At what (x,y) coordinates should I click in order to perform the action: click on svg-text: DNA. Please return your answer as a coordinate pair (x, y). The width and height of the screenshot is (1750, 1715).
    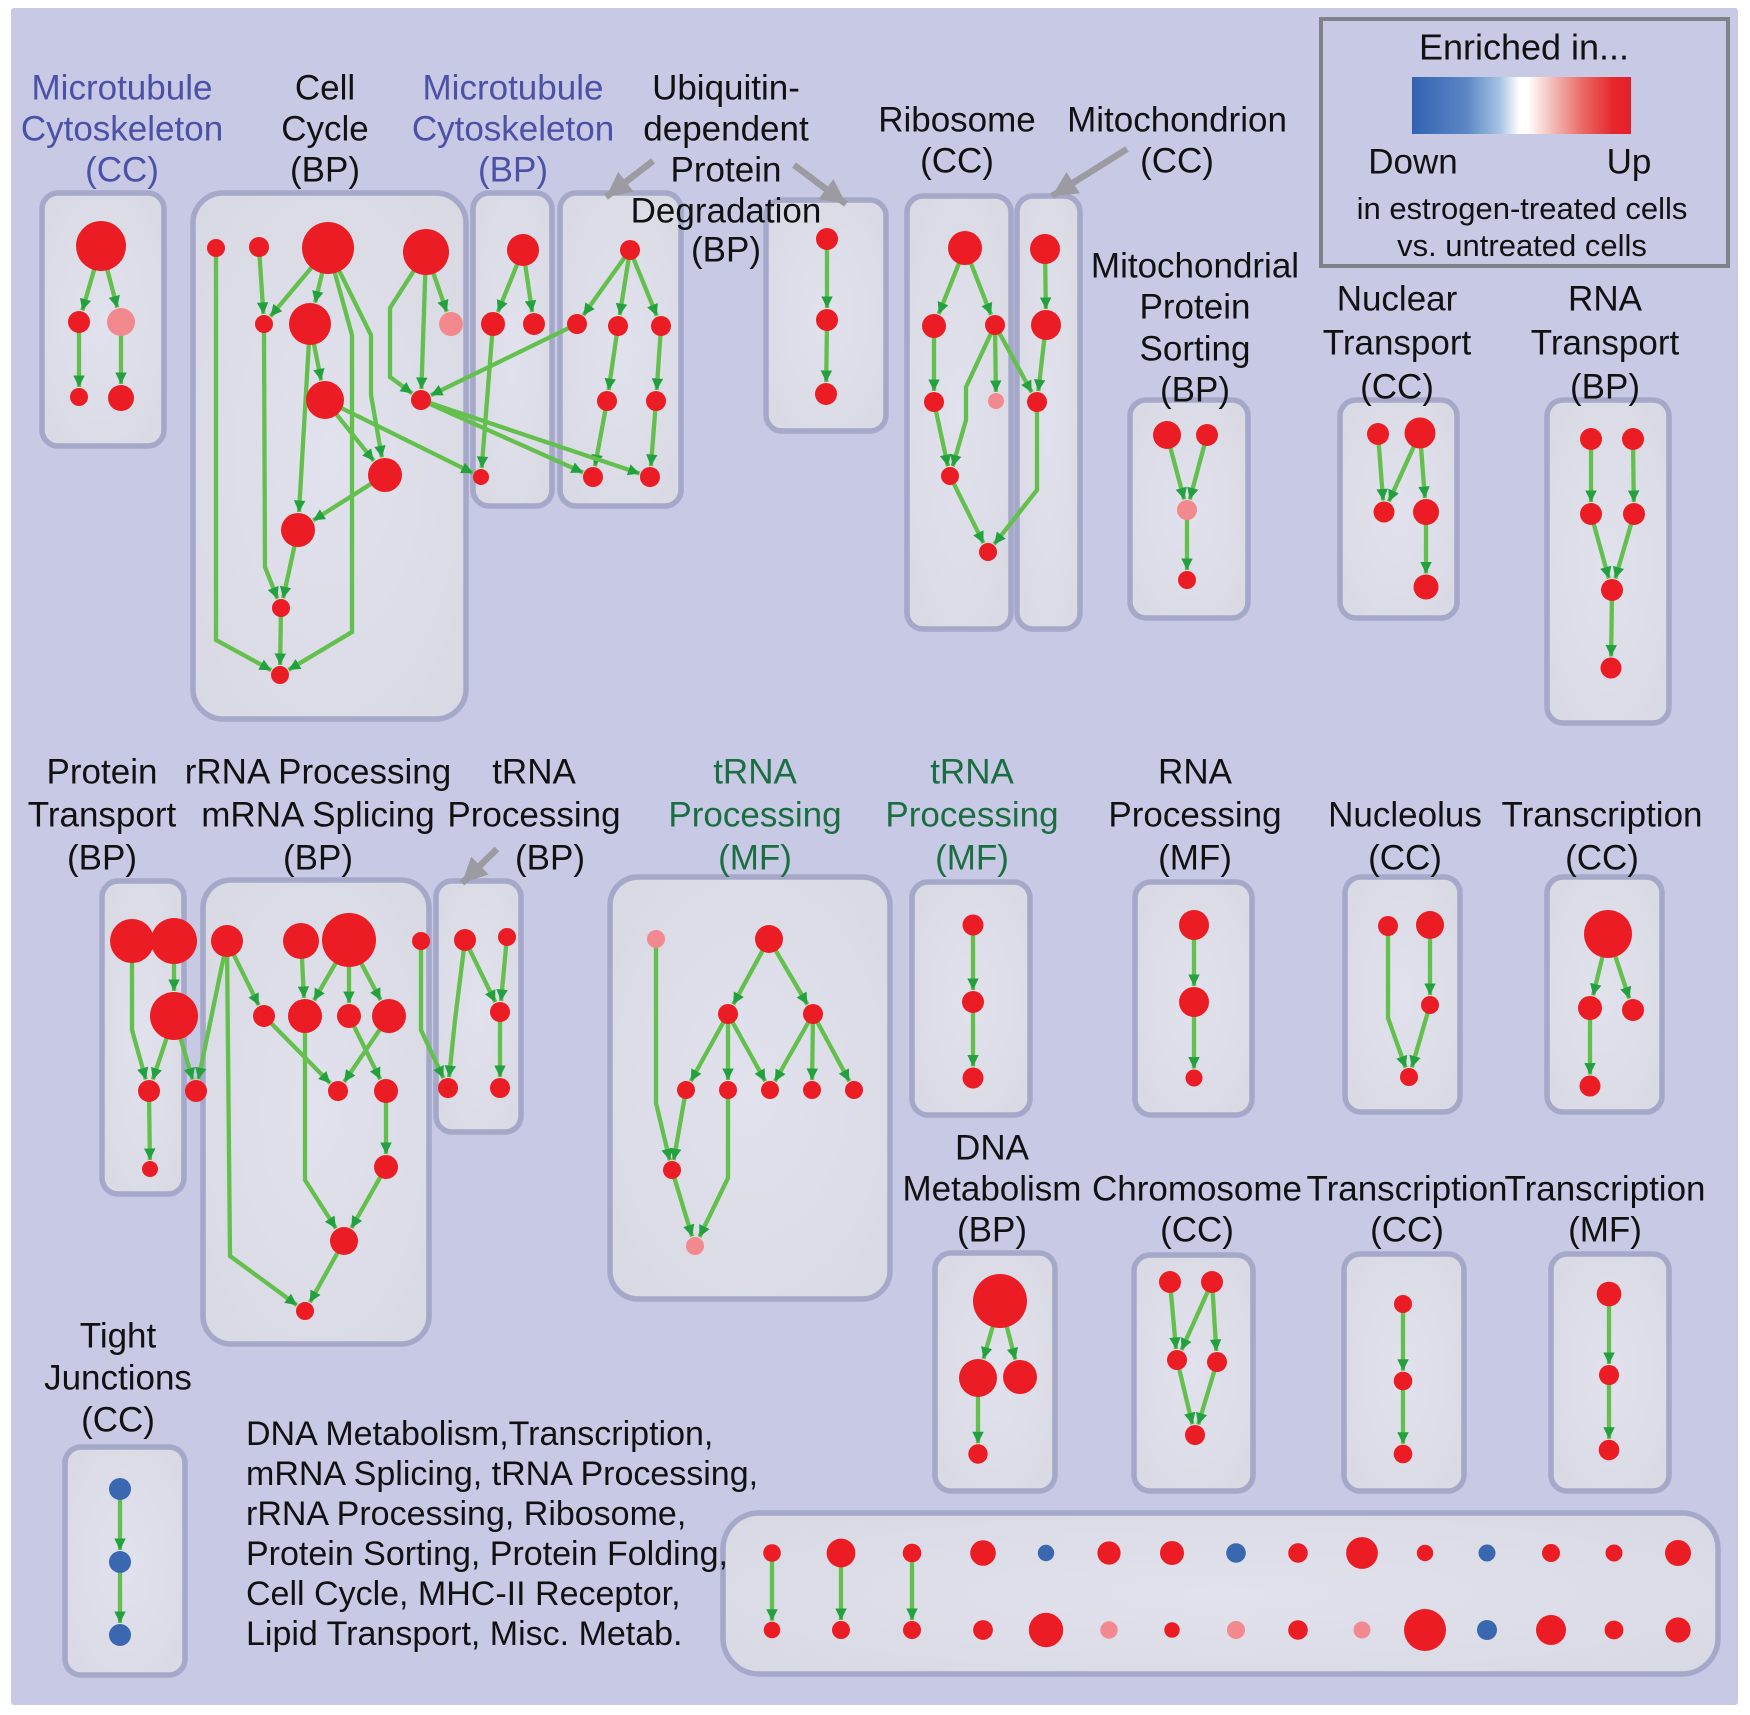
    Looking at the image, I should click on (992, 1147).